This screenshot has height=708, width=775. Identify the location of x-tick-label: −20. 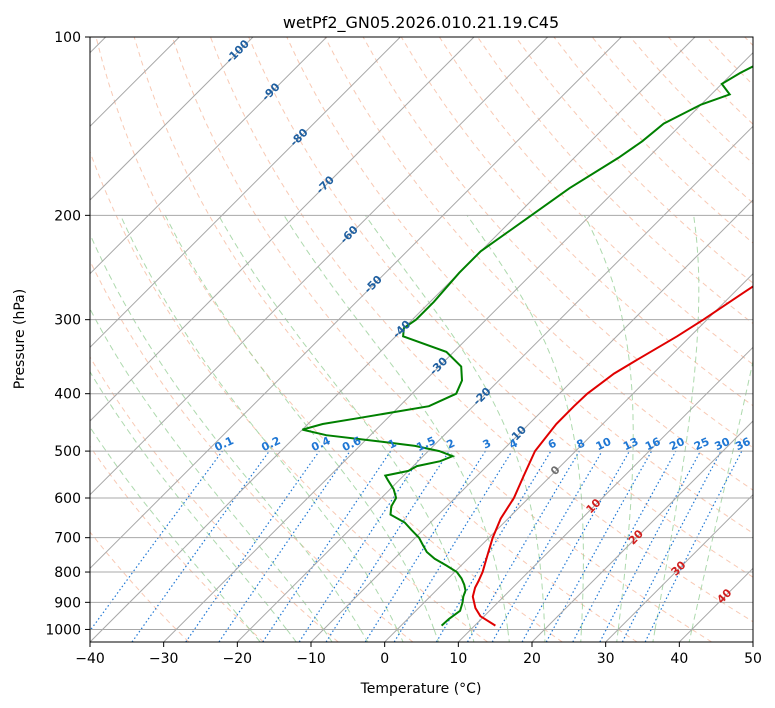
(238, 659).